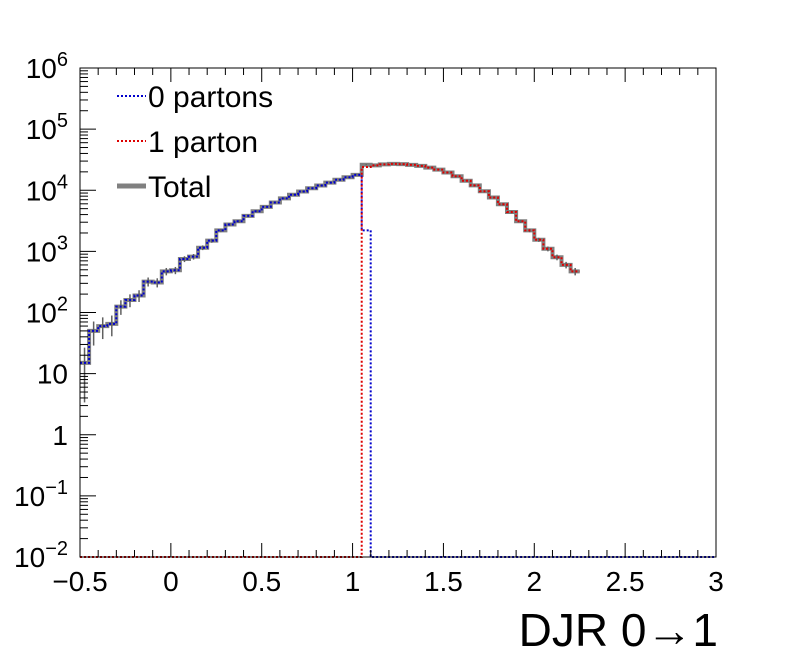 This screenshot has height=672, width=796. I want to click on legend-label: 1 parton, so click(203, 142).